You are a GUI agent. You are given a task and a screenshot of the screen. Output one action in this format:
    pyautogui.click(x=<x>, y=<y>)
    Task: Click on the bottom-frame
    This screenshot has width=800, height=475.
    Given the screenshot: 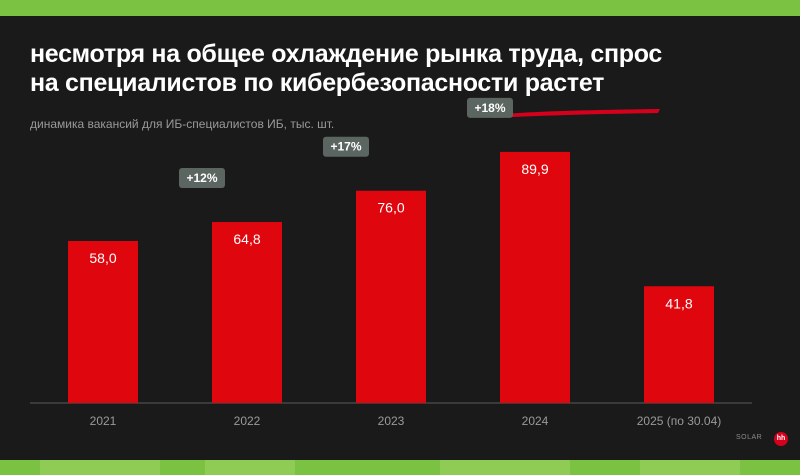 What is the action you would take?
    pyautogui.click(x=400, y=467)
    